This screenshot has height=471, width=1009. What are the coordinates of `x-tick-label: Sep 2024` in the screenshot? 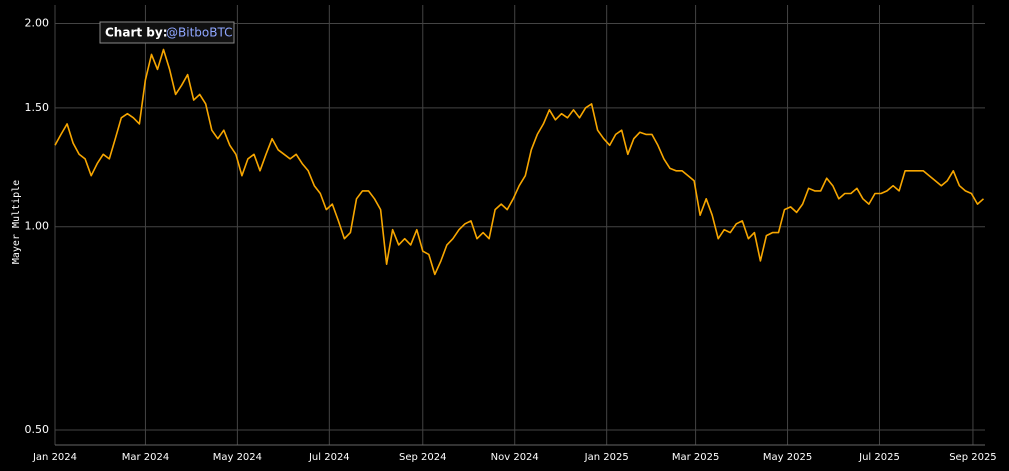 It's located at (422, 457).